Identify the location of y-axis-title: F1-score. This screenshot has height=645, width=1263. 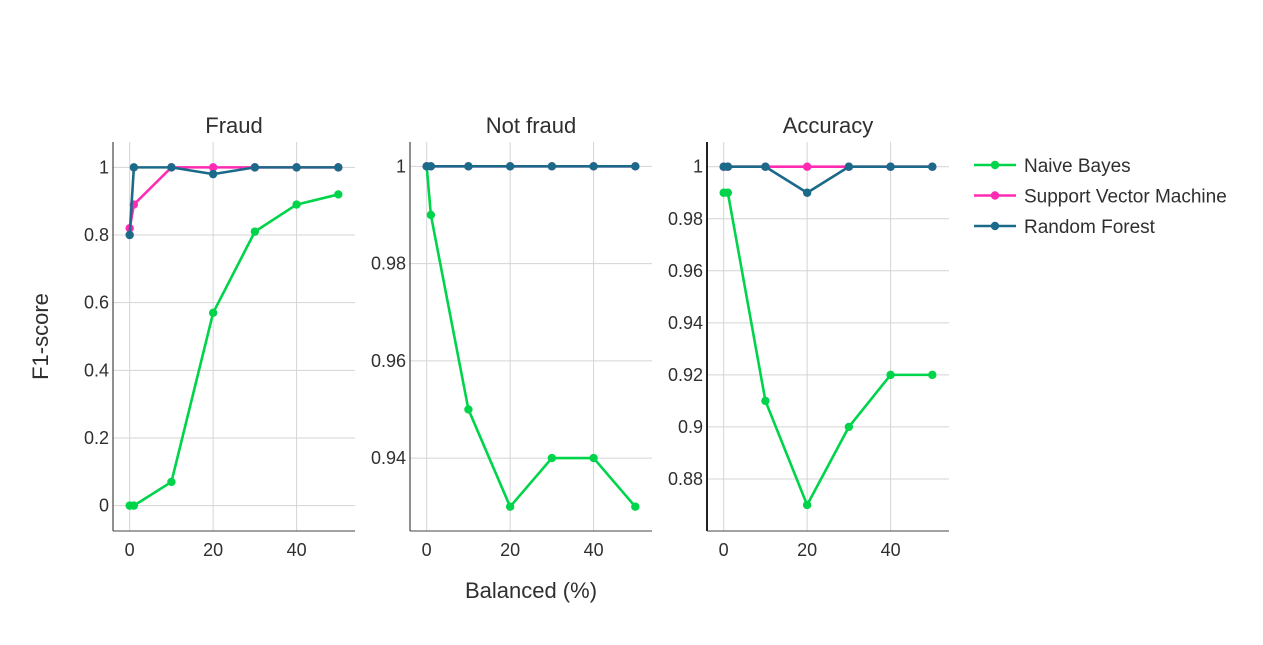
(40, 336).